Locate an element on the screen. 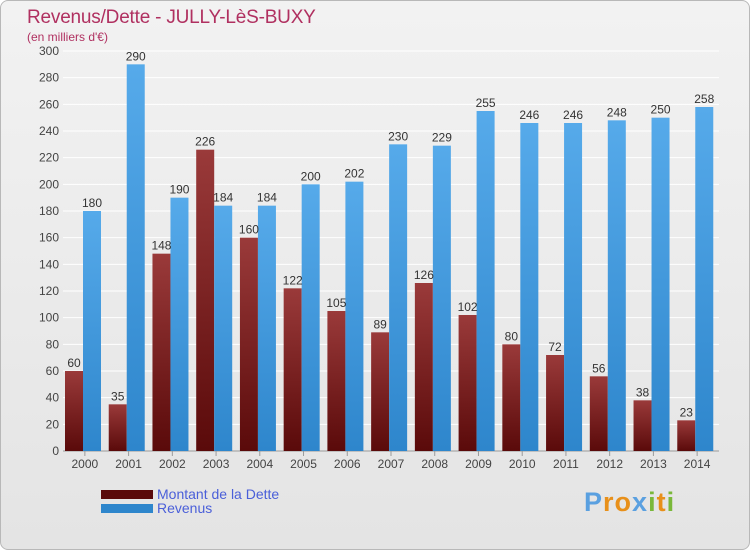 The width and height of the screenshot is (750, 550). y-tick-label: 180 is located at coordinates (49, 211).